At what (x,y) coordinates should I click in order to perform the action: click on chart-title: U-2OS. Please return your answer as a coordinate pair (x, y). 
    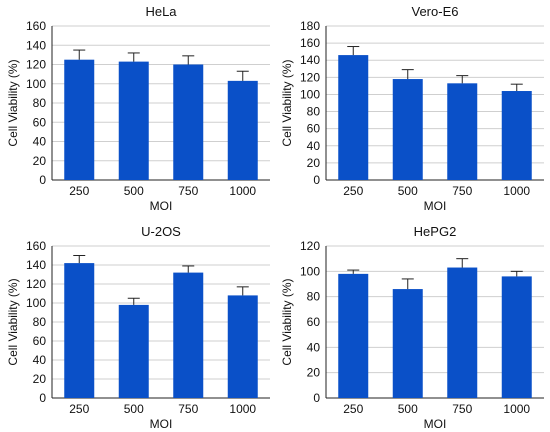
    Looking at the image, I should click on (161, 231).